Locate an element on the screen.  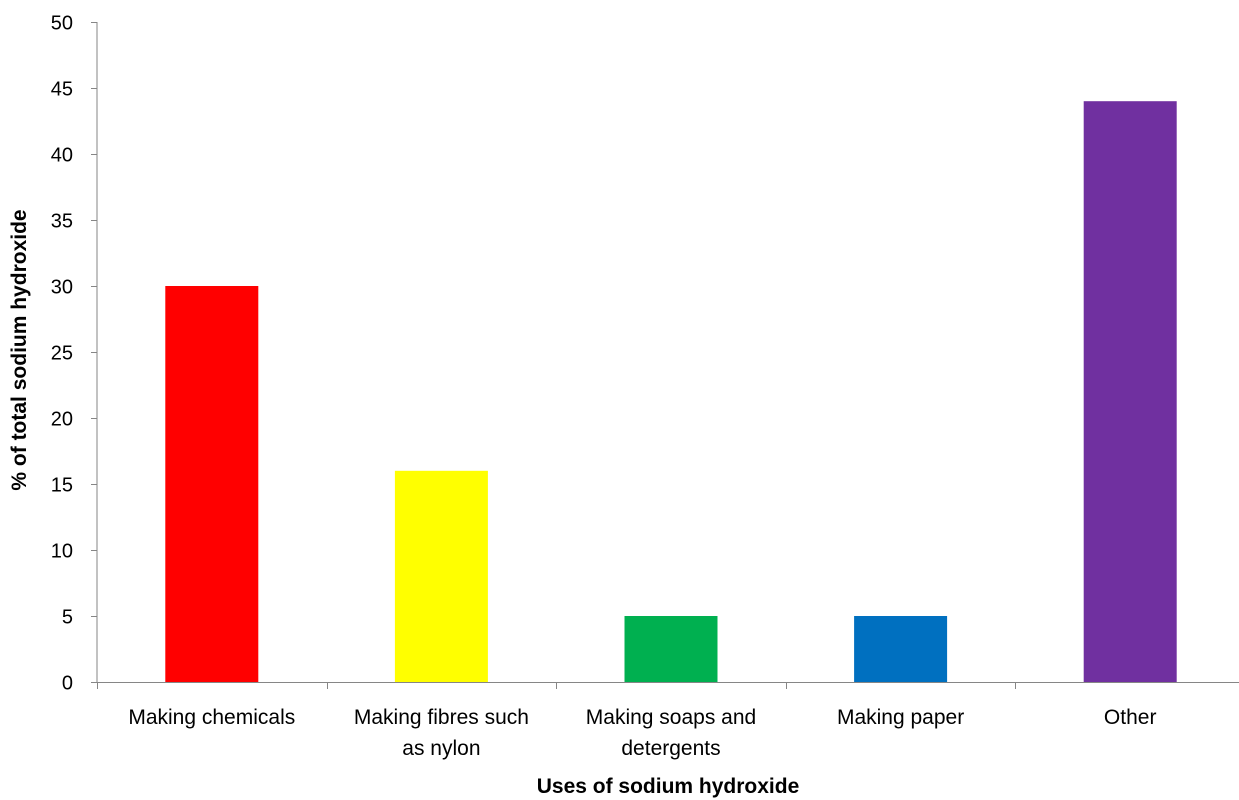
y-tick-label: 40 is located at coordinates (62, 156).